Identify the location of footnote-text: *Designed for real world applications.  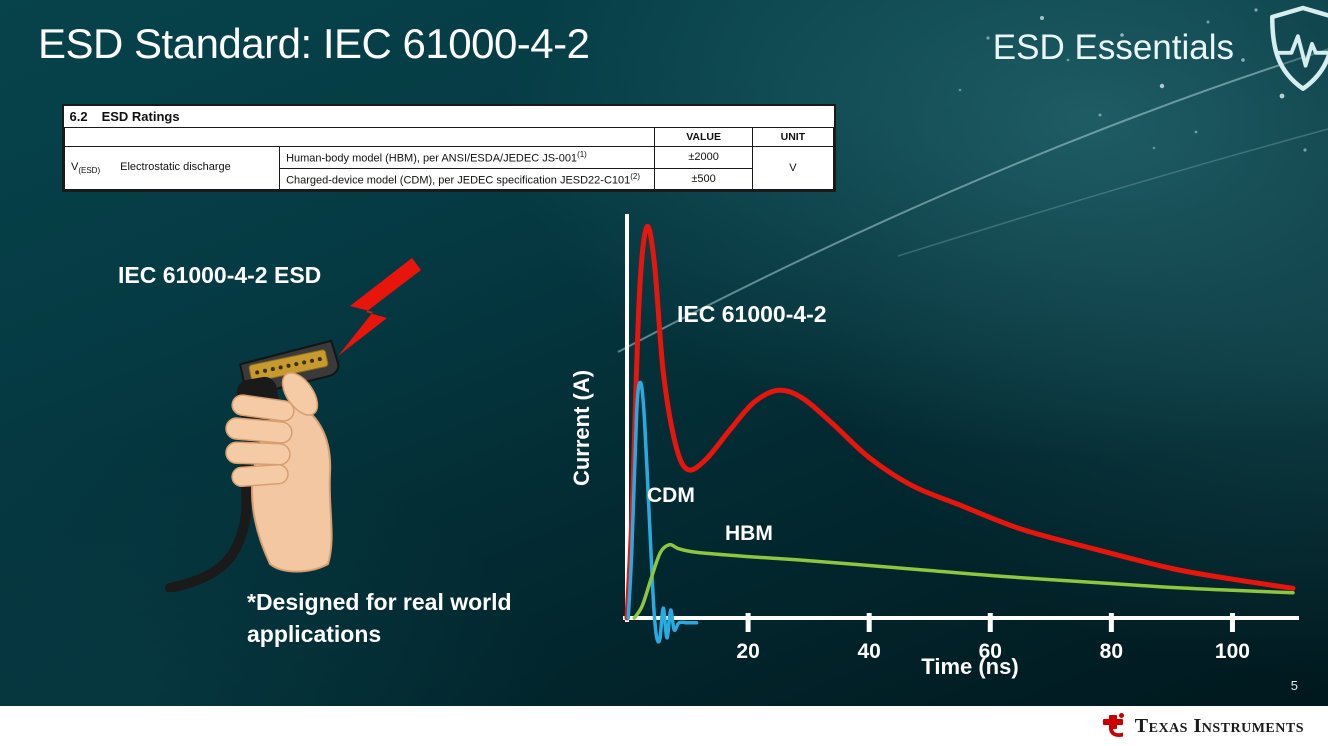
(379, 618).